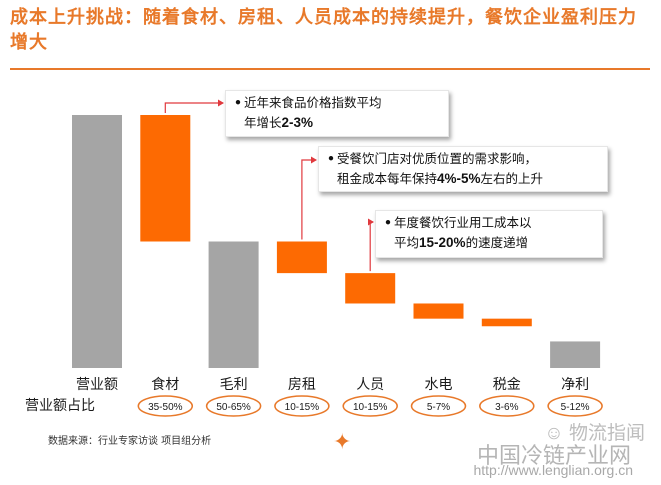  What do you see at coordinates (370, 385) in the screenshot?
I see `category-label-5: 人员` at bounding box center [370, 385].